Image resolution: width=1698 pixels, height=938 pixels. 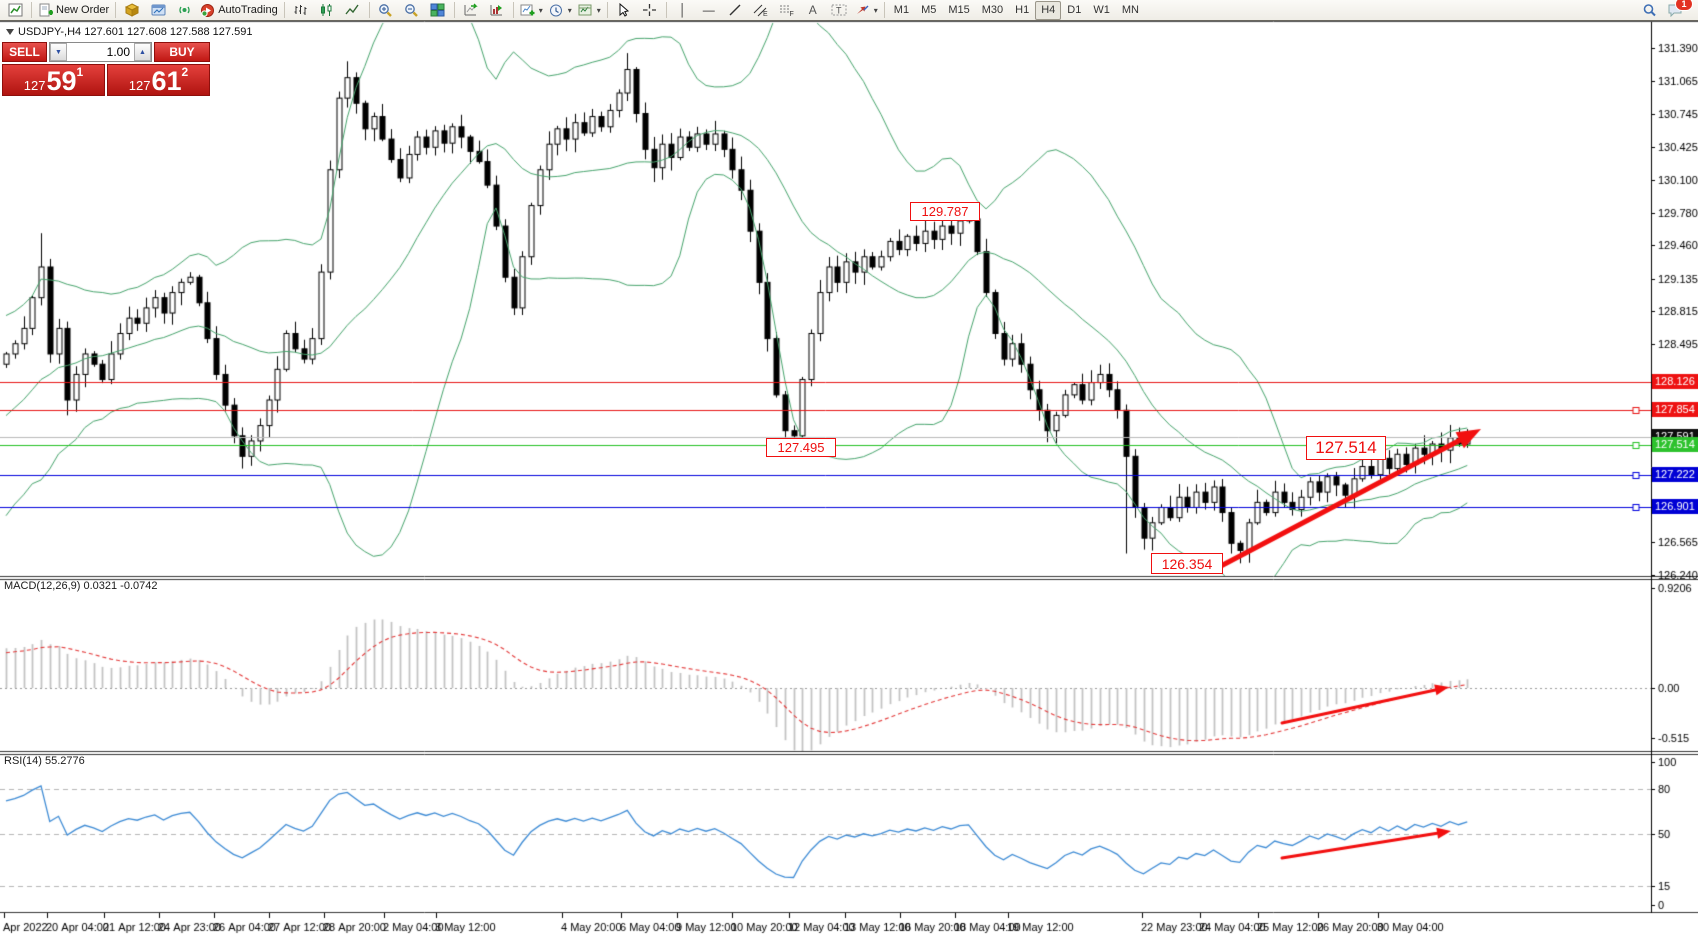 I want to click on sell-price-figure: 127, so click(x=34, y=85).